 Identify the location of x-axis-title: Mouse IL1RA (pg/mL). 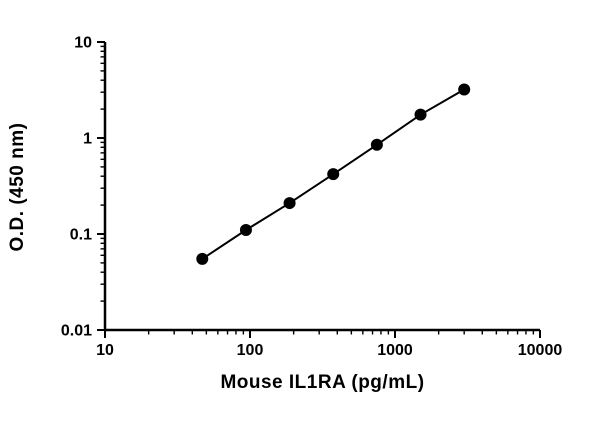
(322, 382).